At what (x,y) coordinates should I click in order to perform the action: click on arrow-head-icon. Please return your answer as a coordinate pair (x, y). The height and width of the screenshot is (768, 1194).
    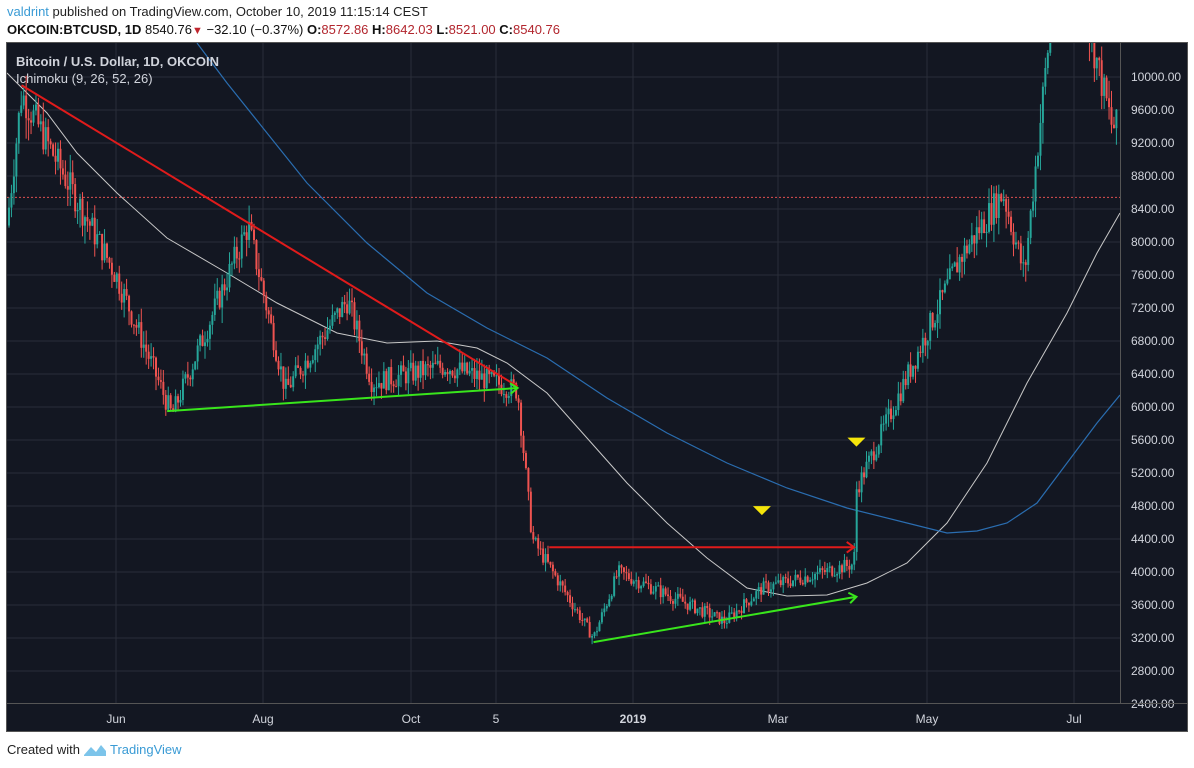
    Looking at the image, I should click on (851, 547).